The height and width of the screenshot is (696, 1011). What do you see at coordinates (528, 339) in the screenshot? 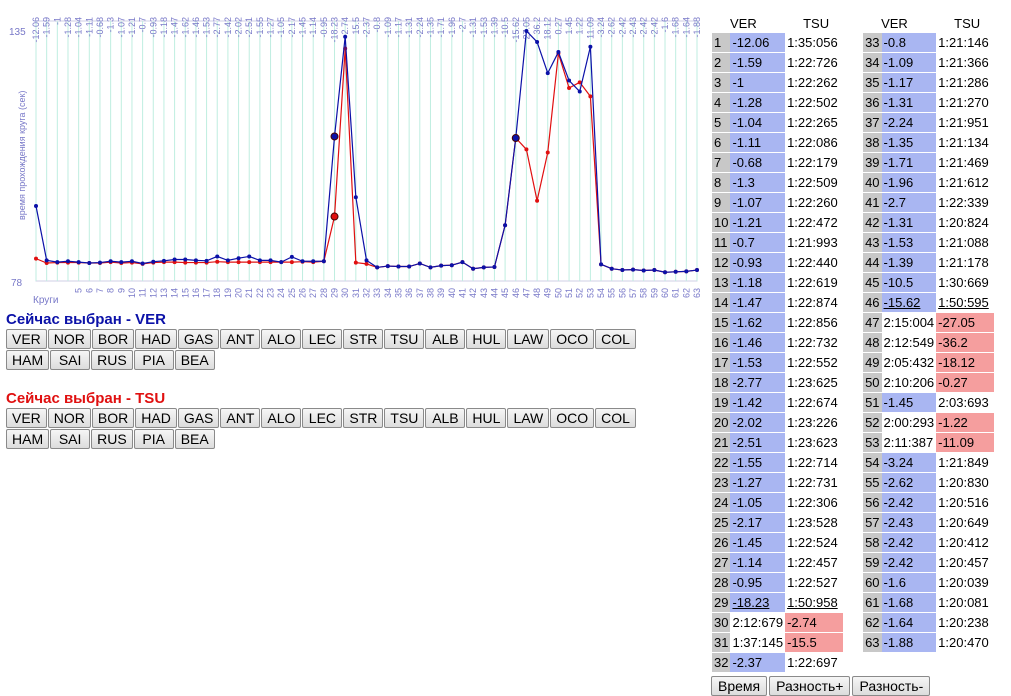
I see `driver1-law-button: LAW` at bounding box center [528, 339].